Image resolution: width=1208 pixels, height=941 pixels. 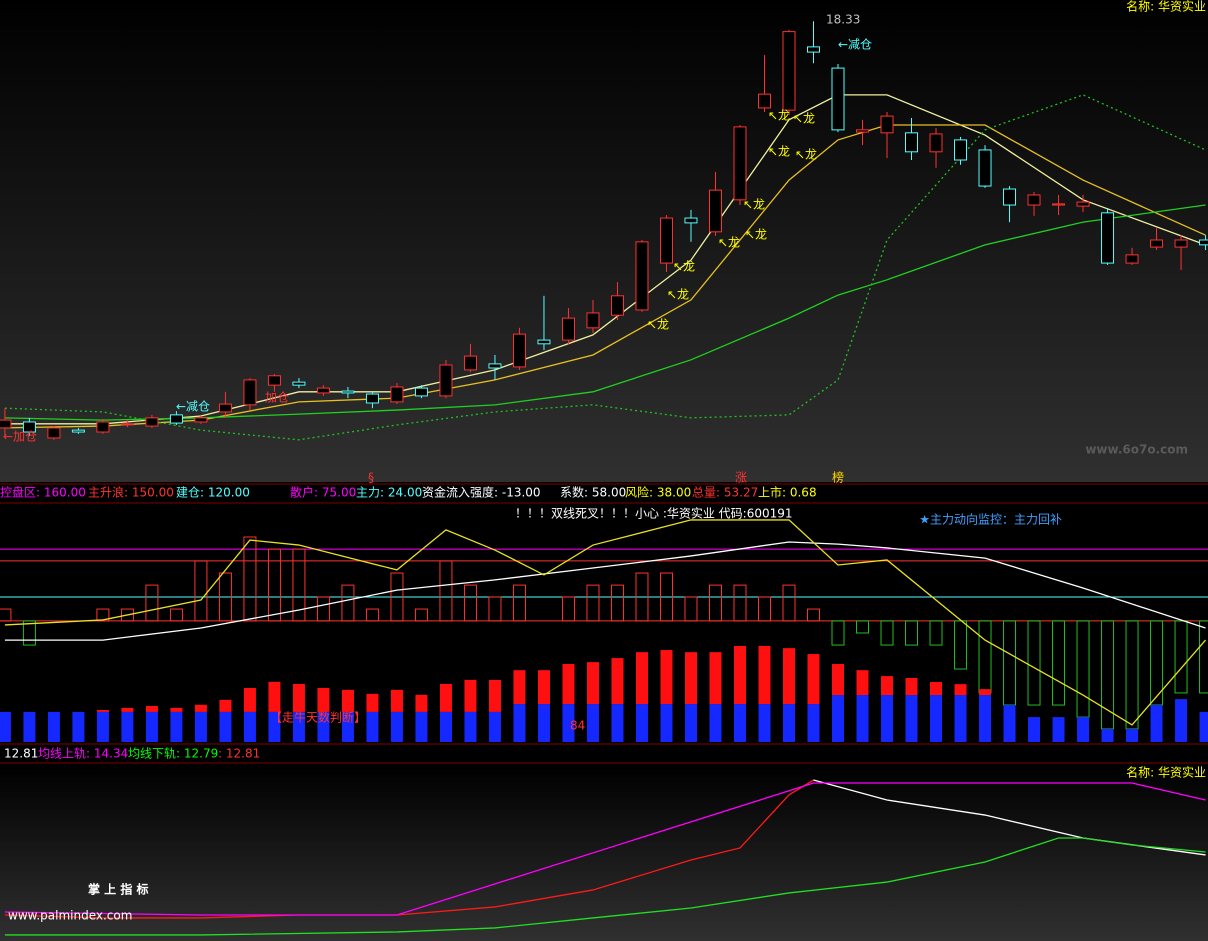 What do you see at coordinates (658, 325) in the screenshot?
I see `annotation: ↖龙` at bounding box center [658, 325].